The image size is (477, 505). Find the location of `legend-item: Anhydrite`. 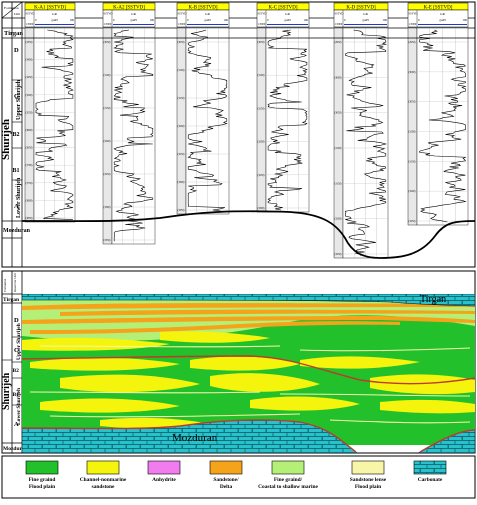

legend-item: Anhydrite is located at coordinates (164, 471).